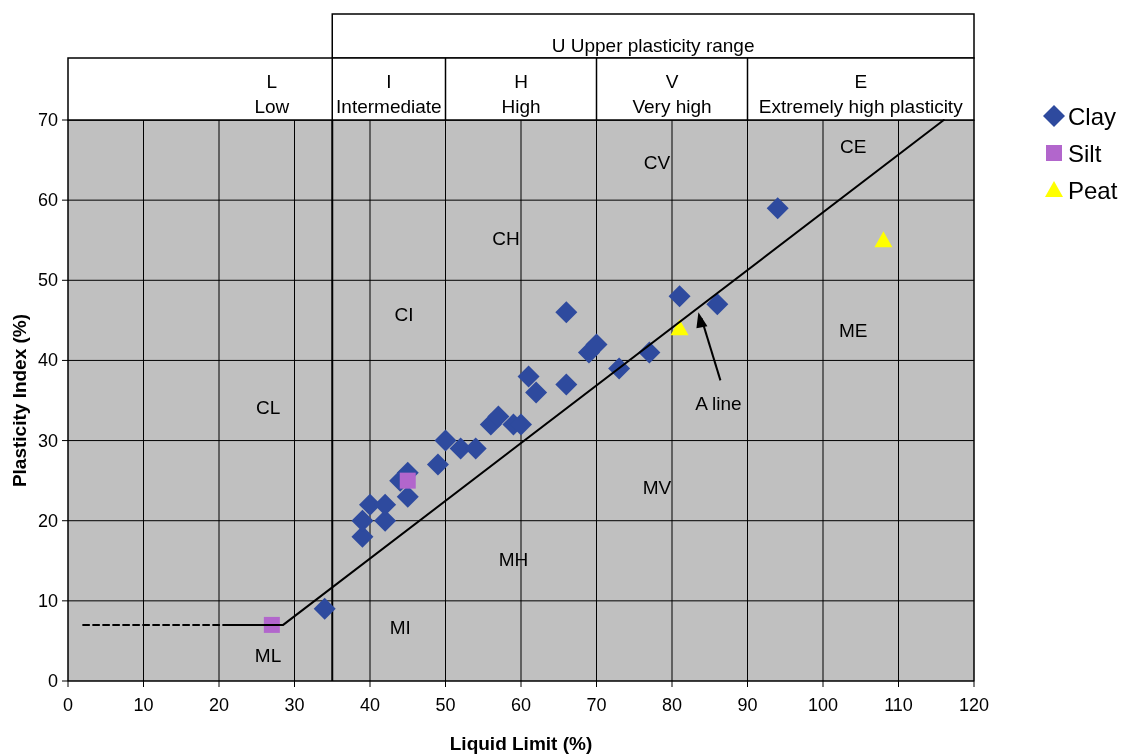  I want to click on y-tick-label: 20, so click(47, 520).